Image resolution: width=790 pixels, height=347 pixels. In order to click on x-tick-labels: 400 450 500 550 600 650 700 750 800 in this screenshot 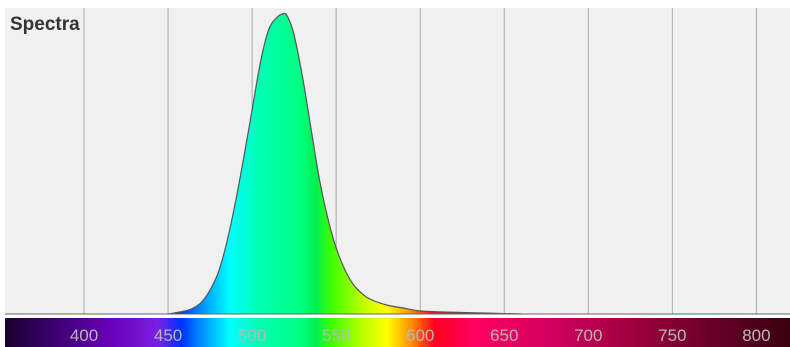, I will do `click(420, 335)`.